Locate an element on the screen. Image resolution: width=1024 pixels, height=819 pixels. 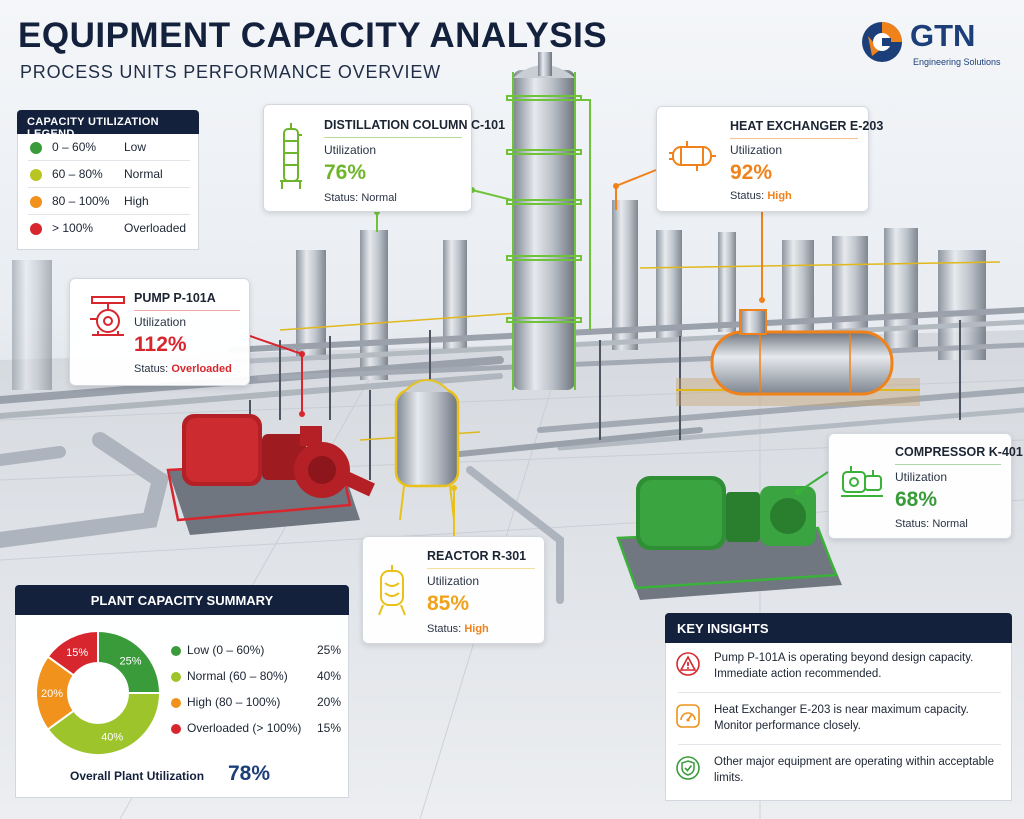
summary-row: Normal (60 – 80%) 40% is located at coordinates (256, 678).